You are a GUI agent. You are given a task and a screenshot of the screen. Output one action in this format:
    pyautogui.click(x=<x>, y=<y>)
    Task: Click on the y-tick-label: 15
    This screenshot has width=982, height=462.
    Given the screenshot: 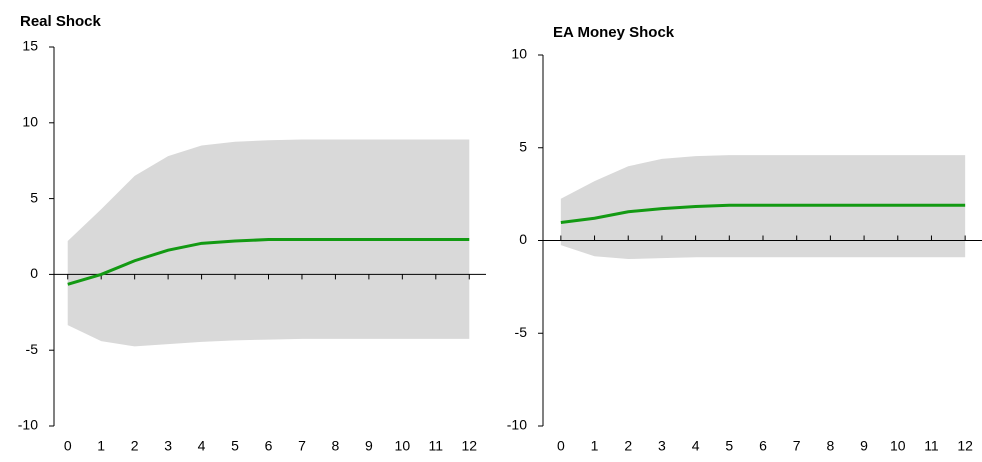 What is the action you would take?
    pyautogui.click(x=30, y=46)
    